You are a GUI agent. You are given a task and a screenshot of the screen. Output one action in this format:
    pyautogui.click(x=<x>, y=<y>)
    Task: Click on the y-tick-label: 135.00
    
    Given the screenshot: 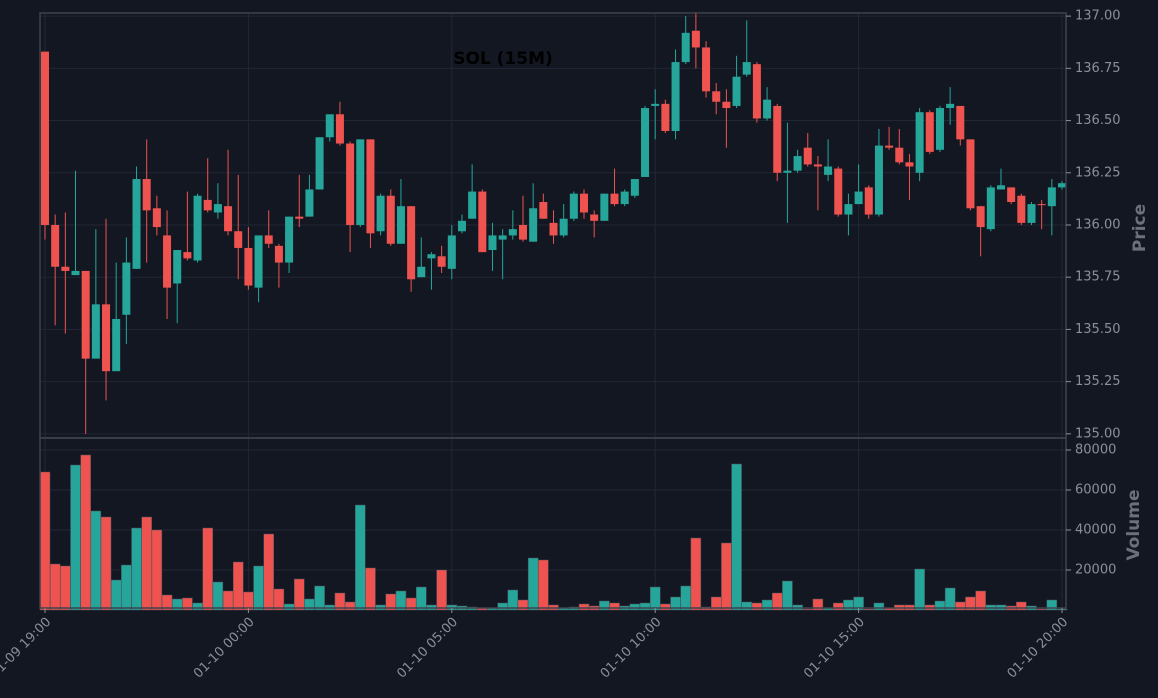 What is the action you would take?
    pyautogui.click(x=1098, y=433)
    